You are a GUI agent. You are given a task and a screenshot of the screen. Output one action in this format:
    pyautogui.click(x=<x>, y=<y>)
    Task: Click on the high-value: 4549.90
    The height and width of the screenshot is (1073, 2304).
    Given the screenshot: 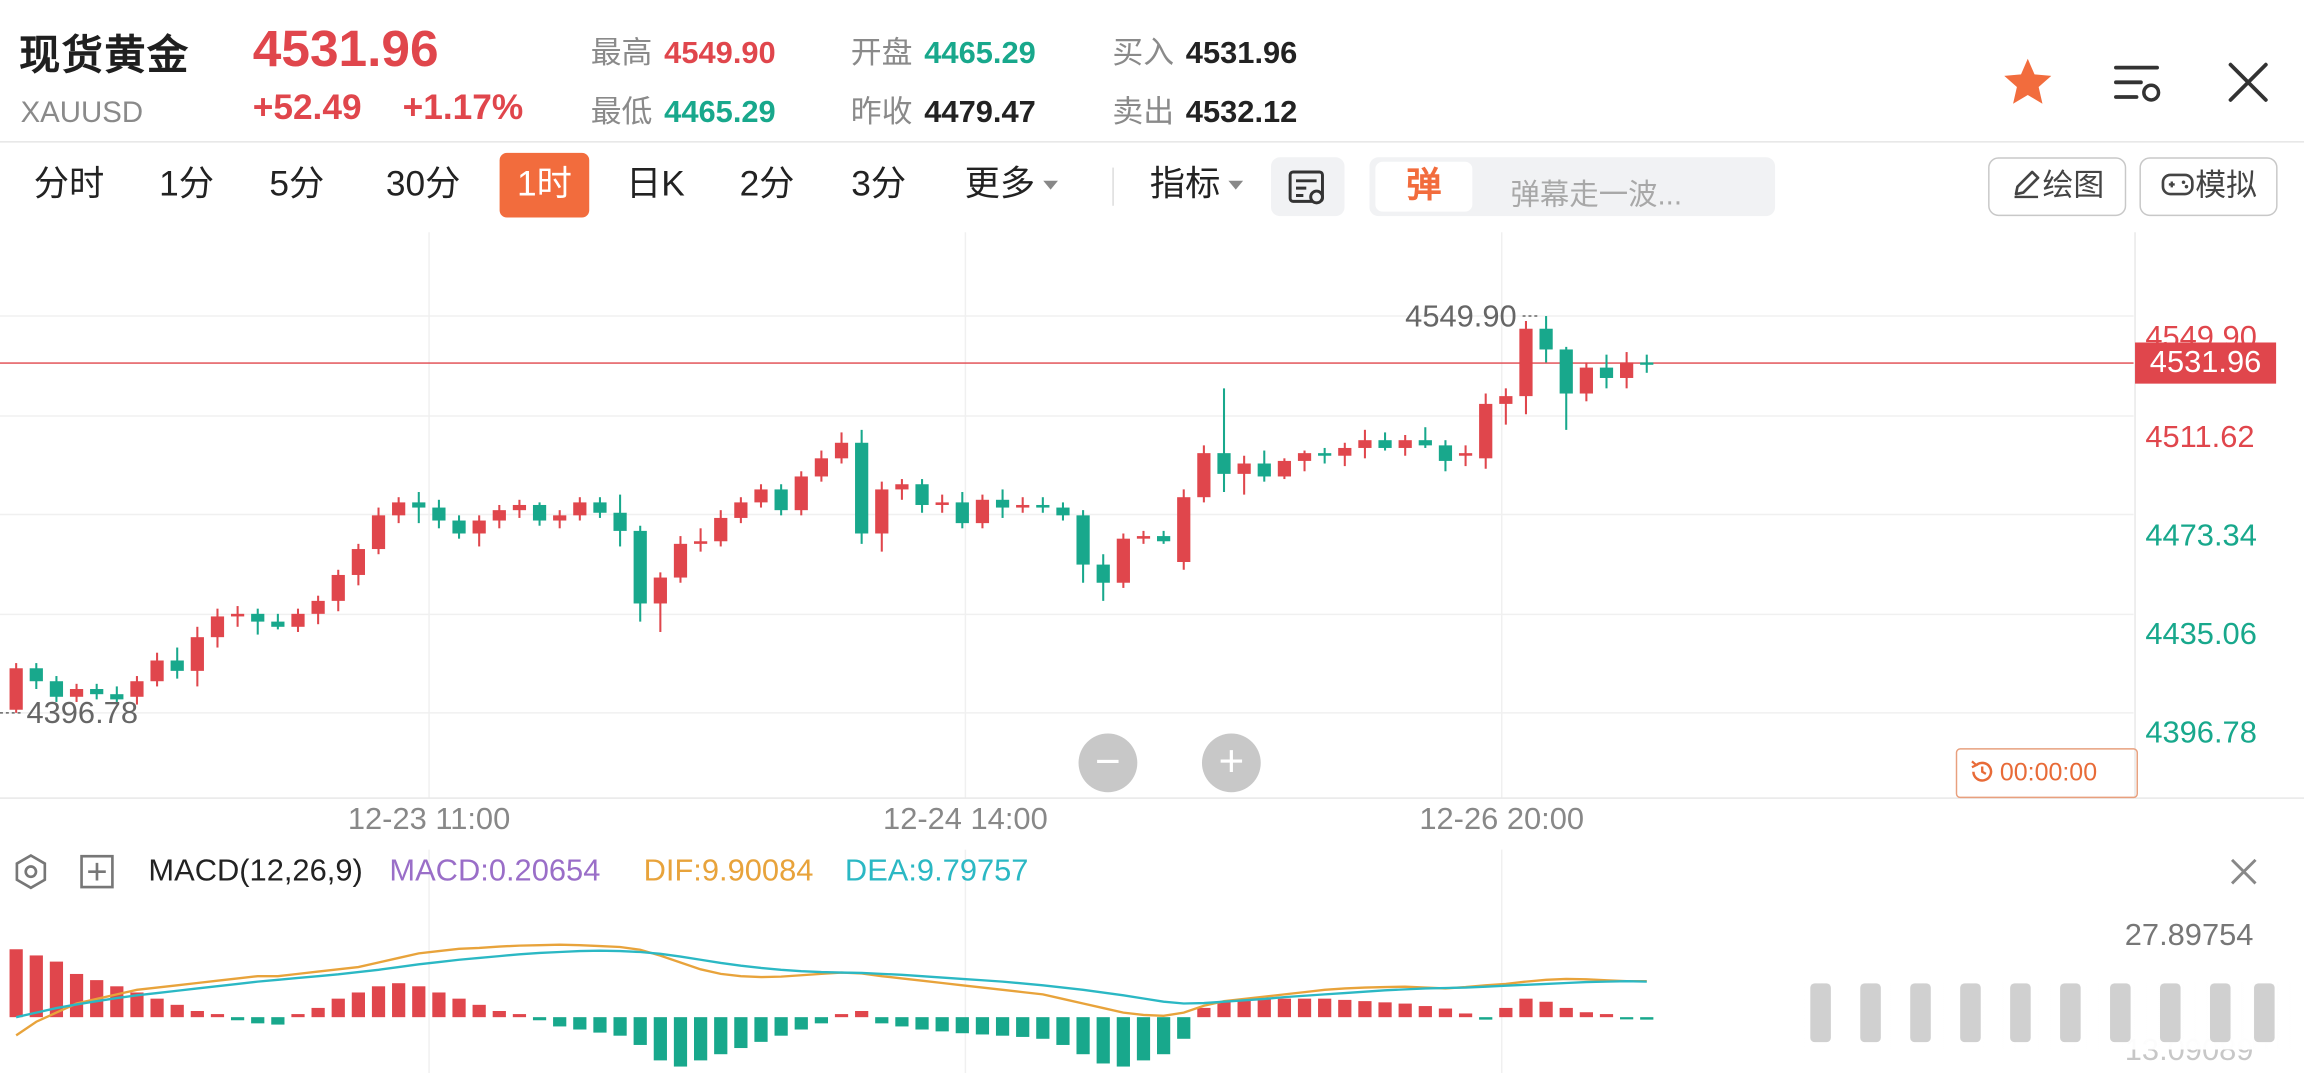 What is the action you would take?
    pyautogui.click(x=720, y=53)
    